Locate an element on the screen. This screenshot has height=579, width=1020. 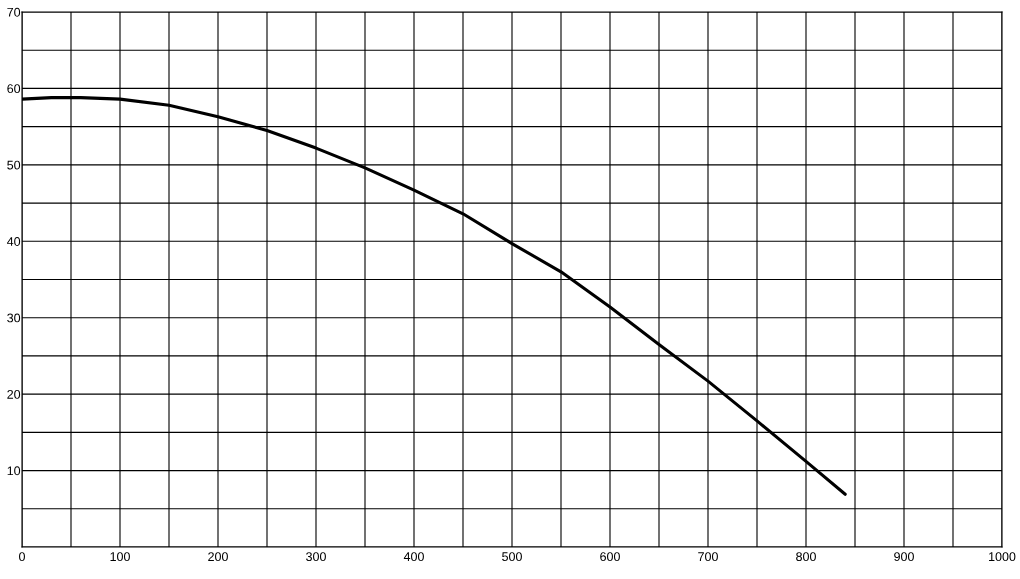
y-tick-label: 70 is located at coordinates (14, 12).